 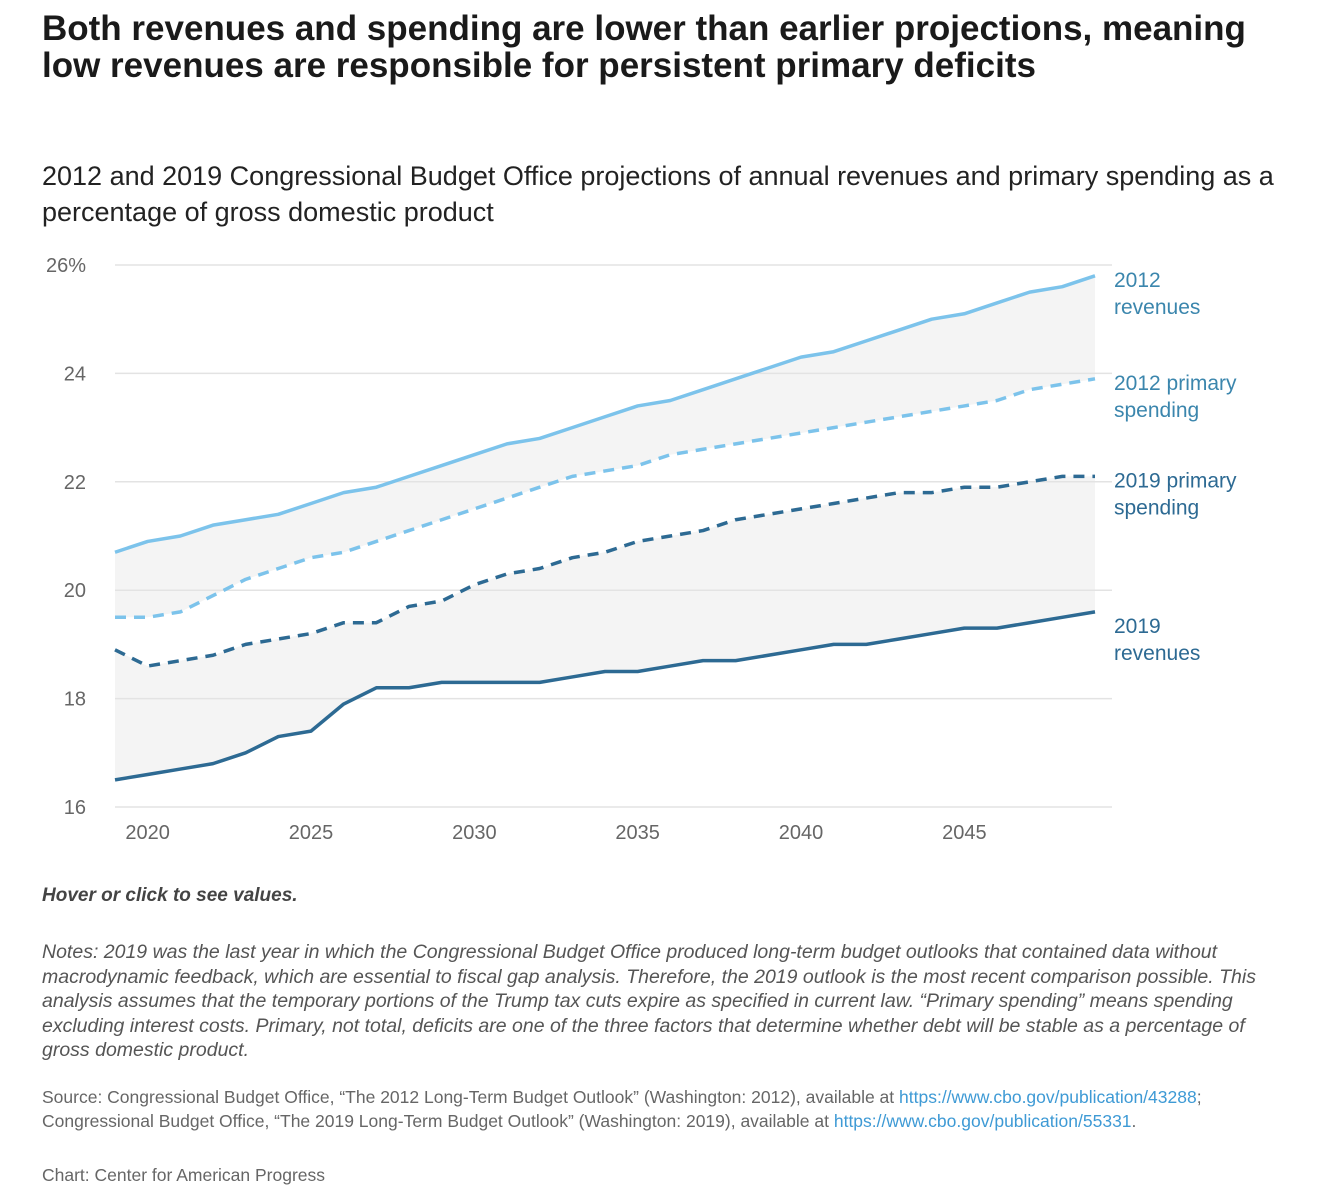 What do you see at coordinates (1157, 294) in the screenshot?
I see `series-label-2012-revenues: 2012 revenues` at bounding box center [1157, 294].